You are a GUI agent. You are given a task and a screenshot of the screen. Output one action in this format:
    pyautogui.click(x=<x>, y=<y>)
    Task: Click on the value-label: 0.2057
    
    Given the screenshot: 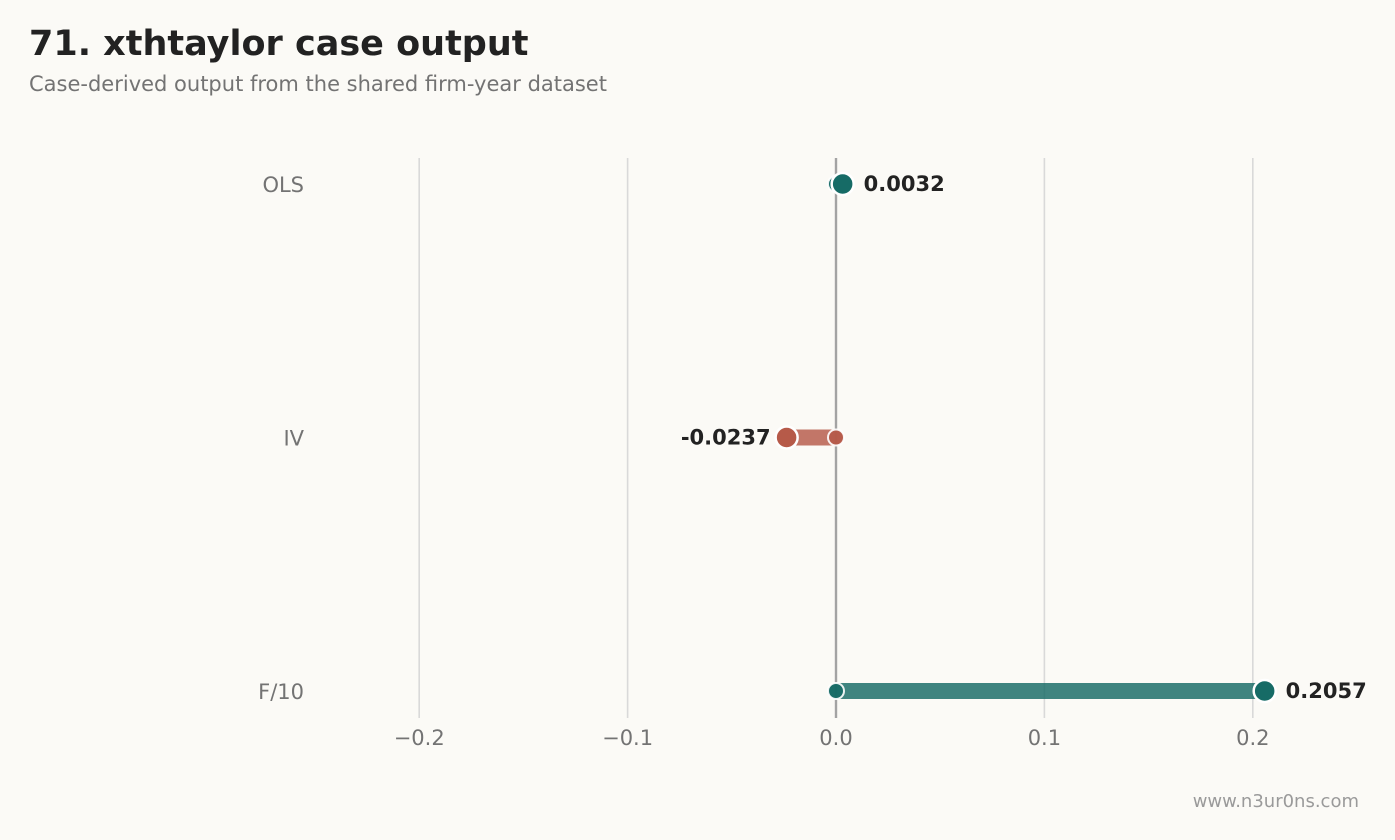 What is the action you would take?
    pyautogui.click(x=1326, y=691)
    